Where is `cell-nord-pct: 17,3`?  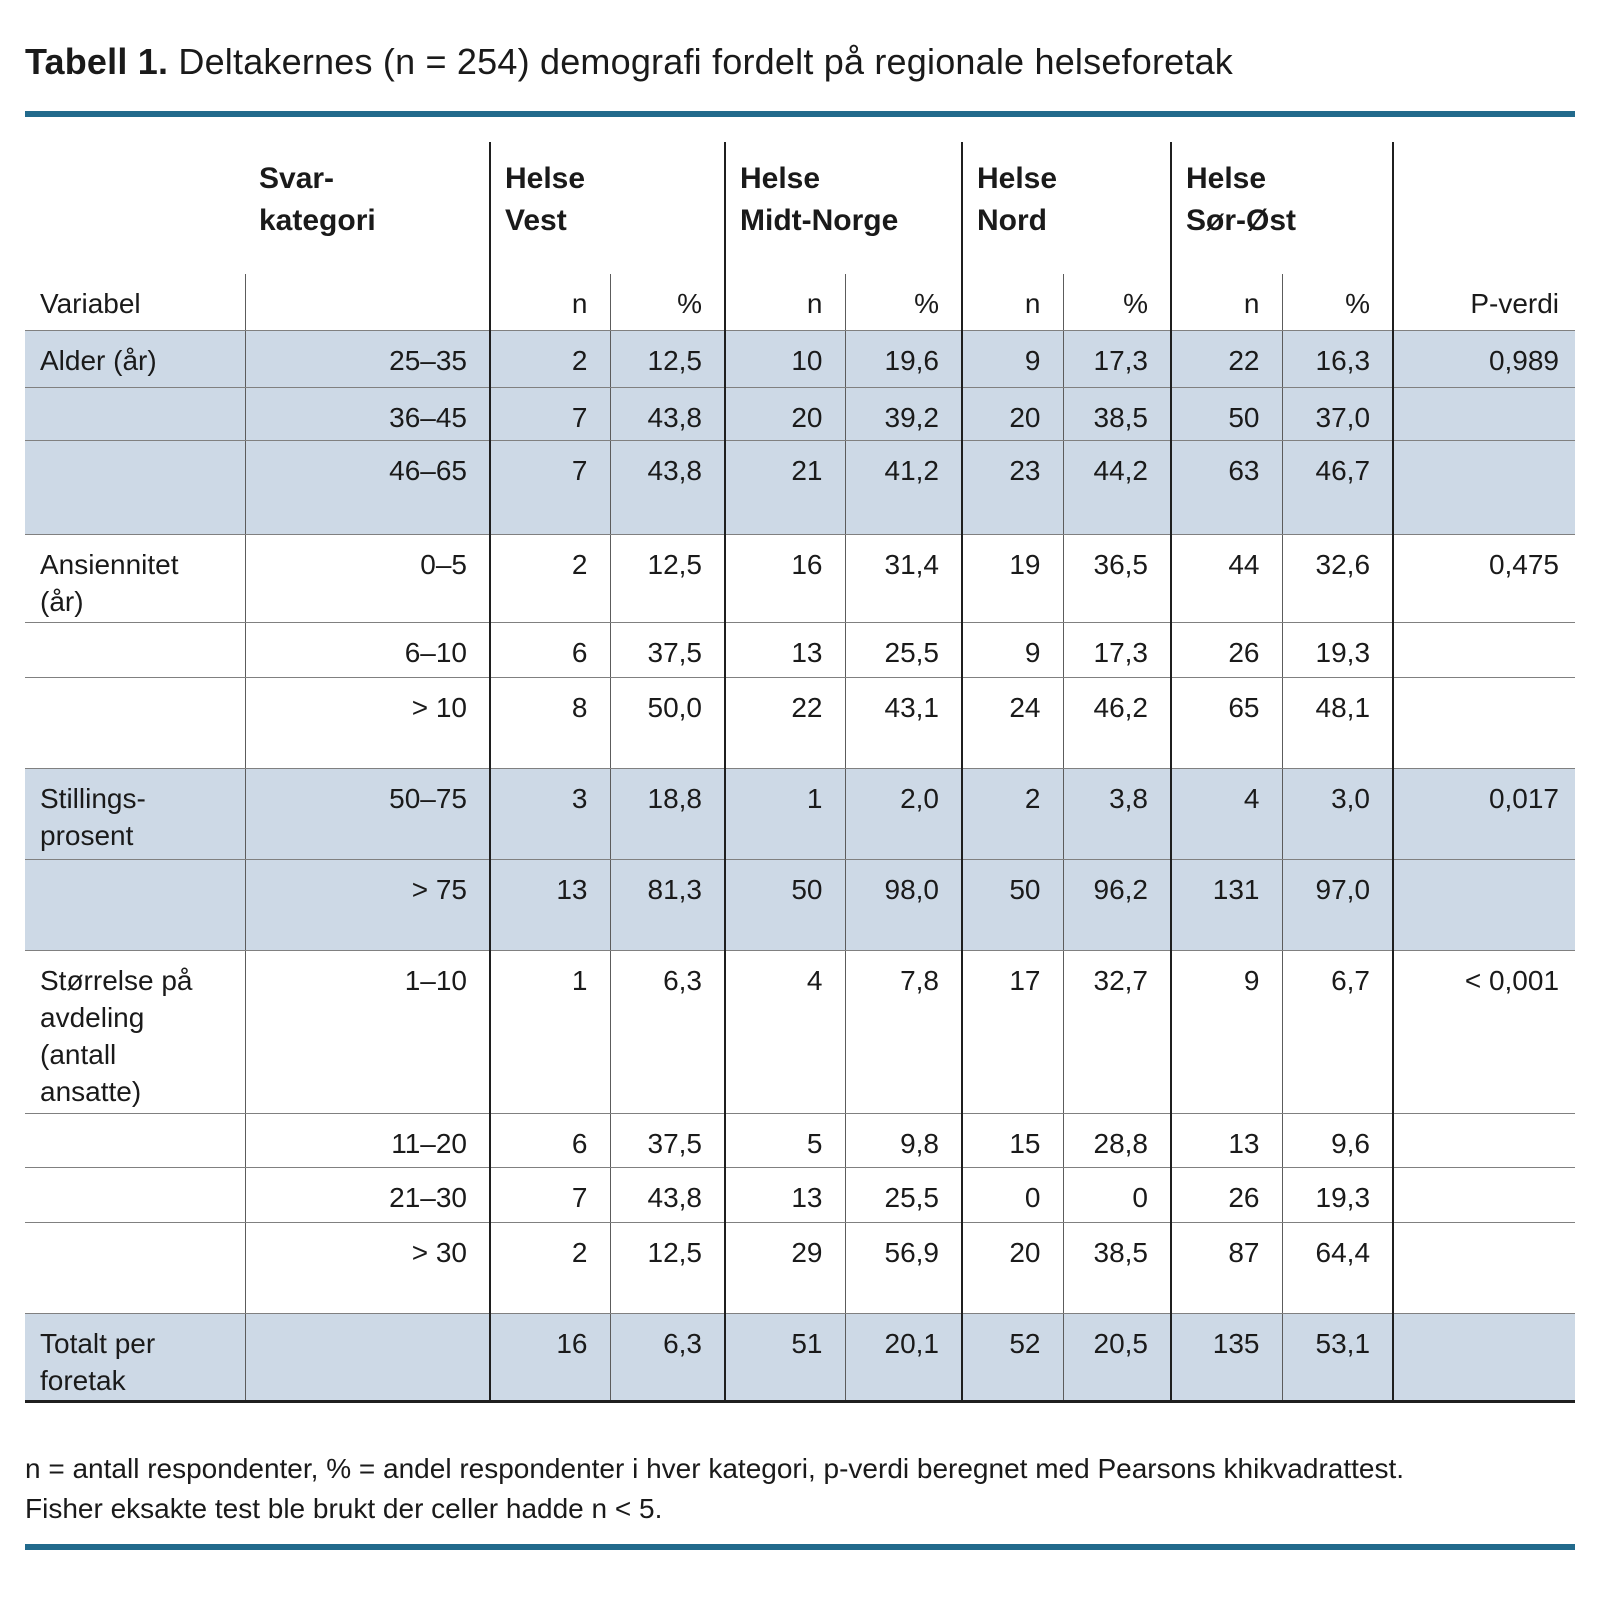
cell-nord-pct: 17,3 is located at coordinates (1116, 650).